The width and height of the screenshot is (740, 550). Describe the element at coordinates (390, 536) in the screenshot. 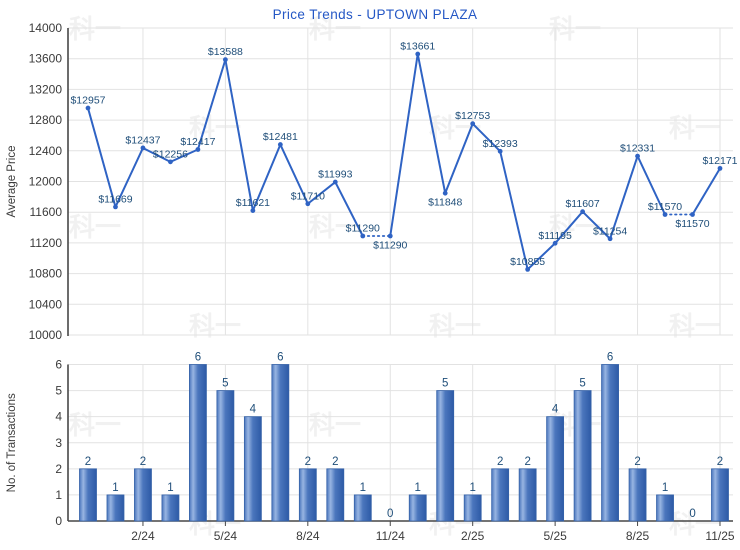

I see `x-axis-tick-label: 11/24` at that location.